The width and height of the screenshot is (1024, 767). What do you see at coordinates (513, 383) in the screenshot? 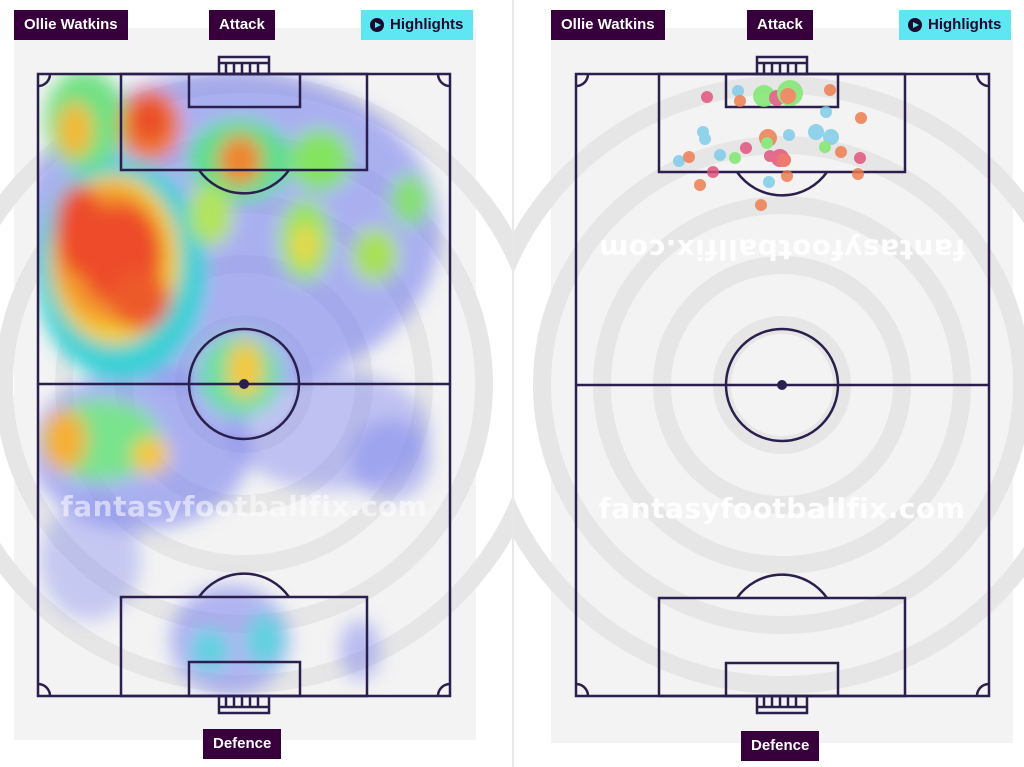
I see `panel-divider` at bounding box center [513, 383].